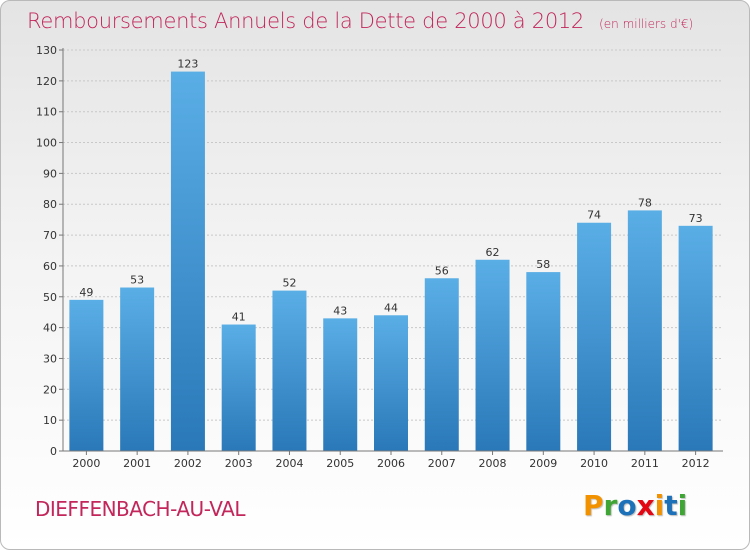  Describe the element at coordinates (50, 420) in the screenshot. I see `y-tick-label: 10` at that location.